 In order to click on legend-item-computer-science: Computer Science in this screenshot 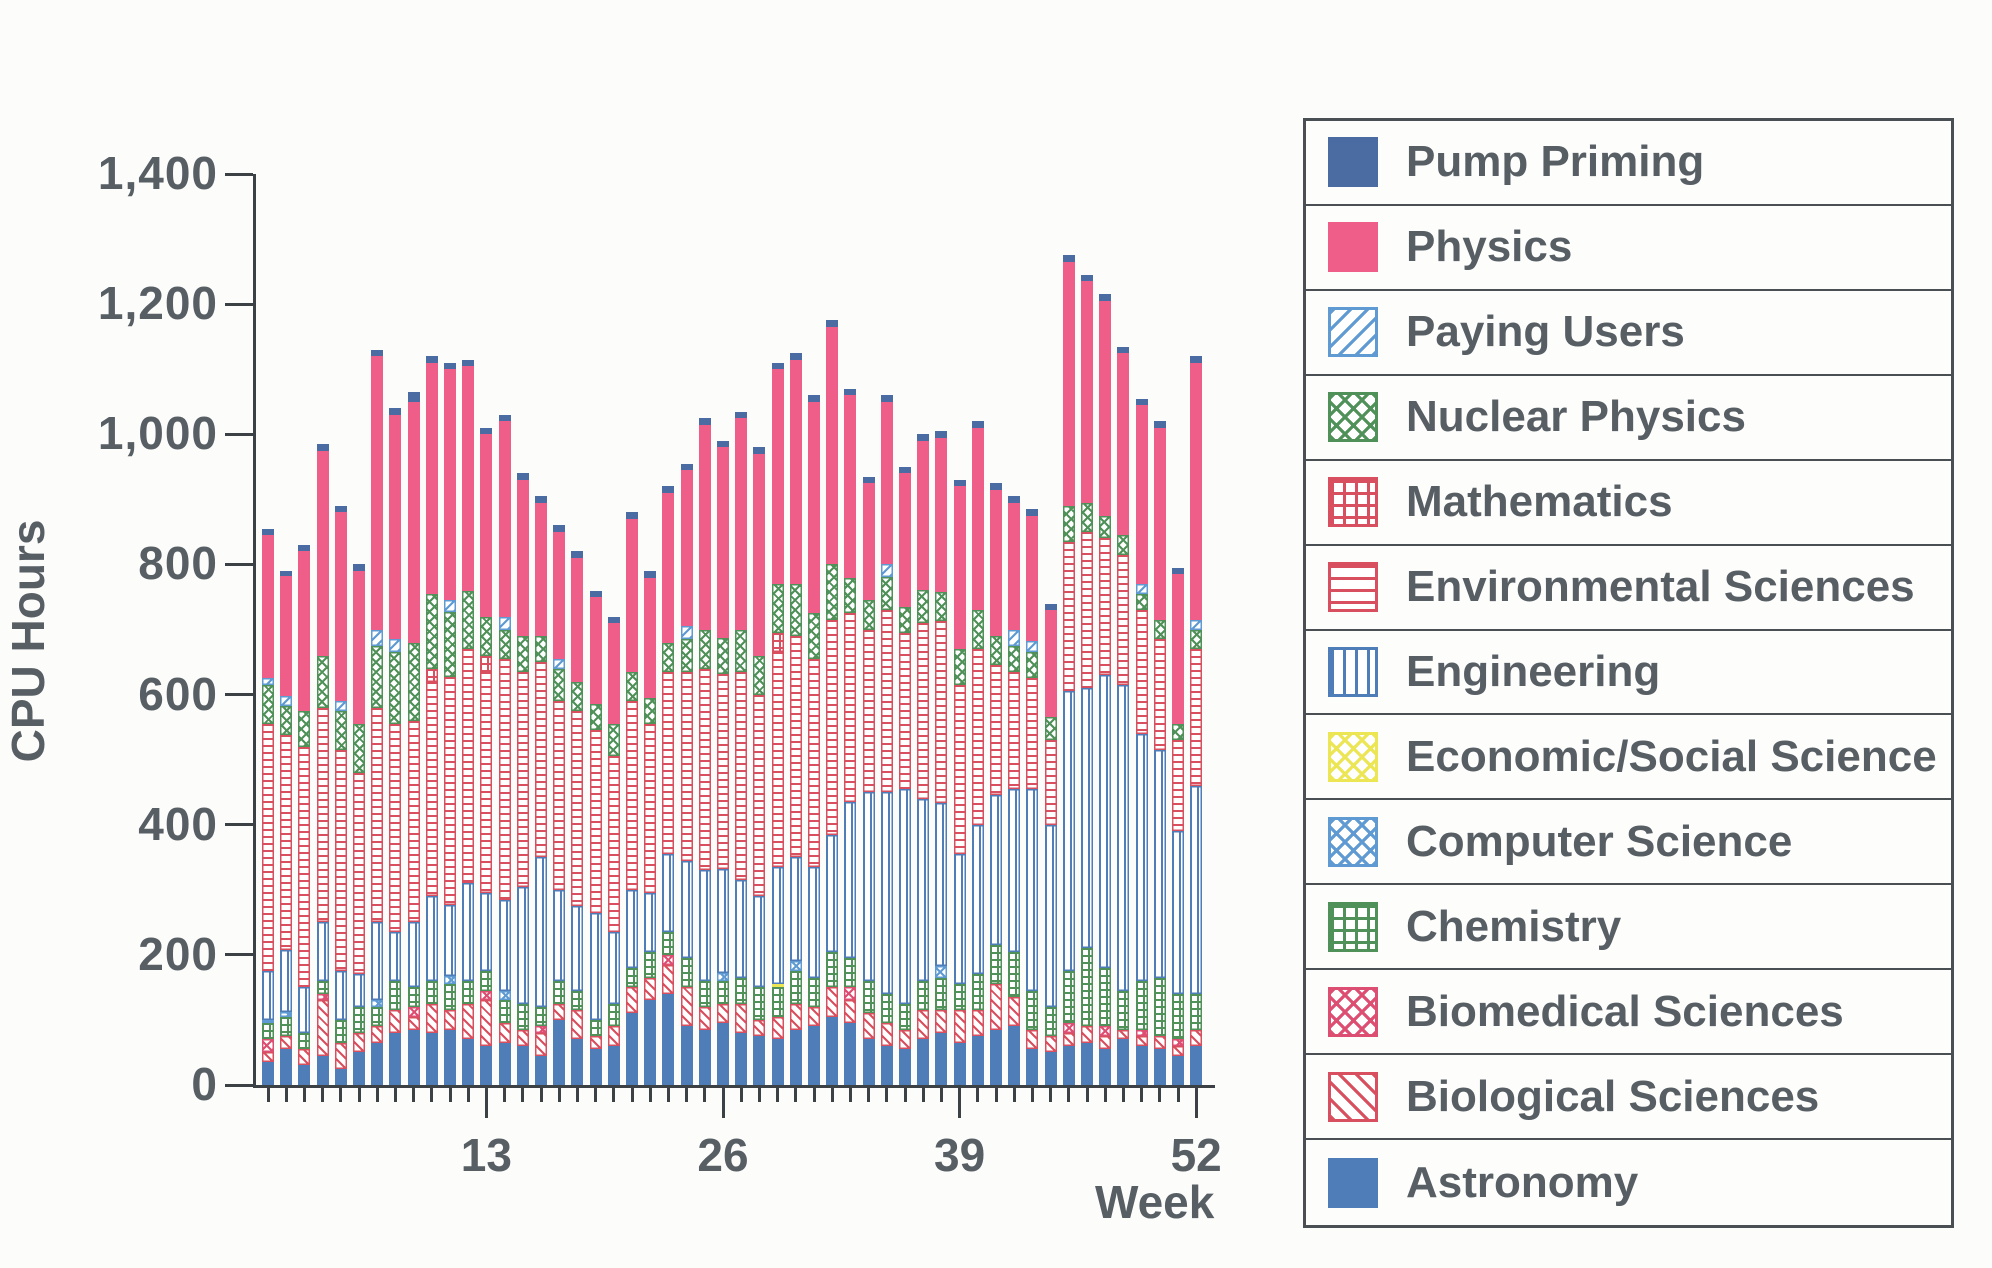, I will do `click(1628, 843)`.